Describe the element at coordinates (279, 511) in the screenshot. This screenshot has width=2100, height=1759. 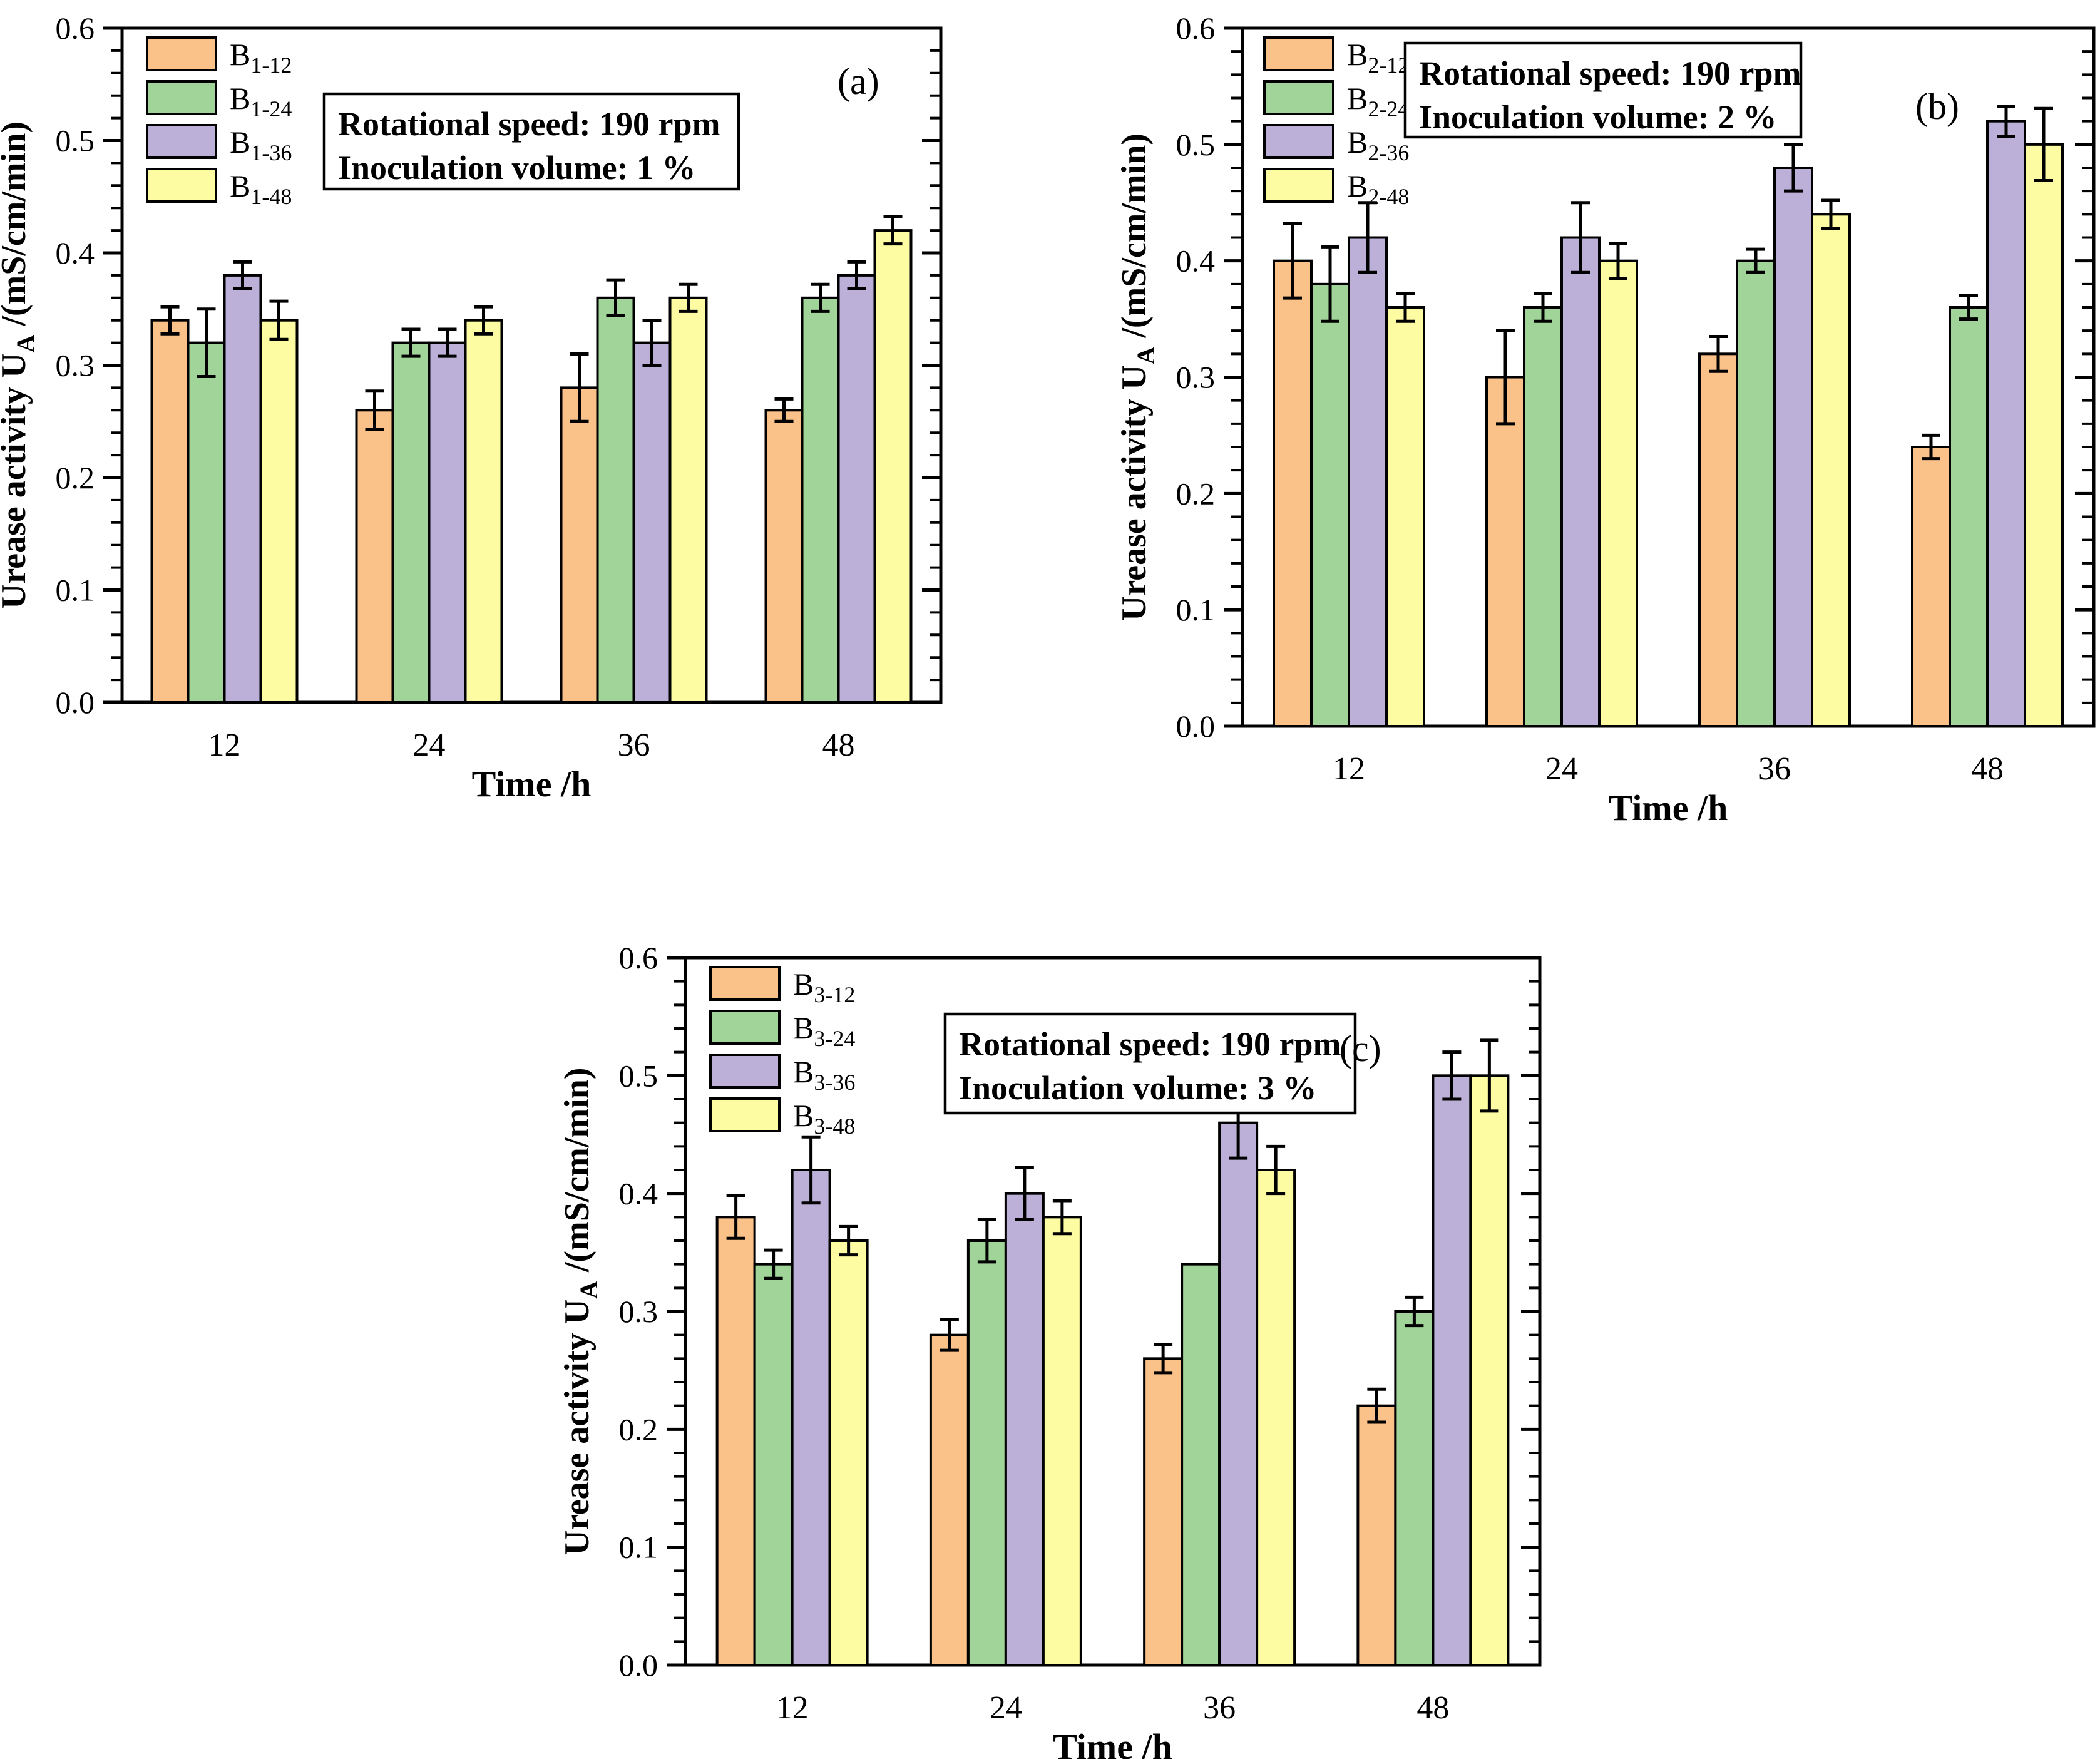
I see `bar-B1-48-t12` at that location.